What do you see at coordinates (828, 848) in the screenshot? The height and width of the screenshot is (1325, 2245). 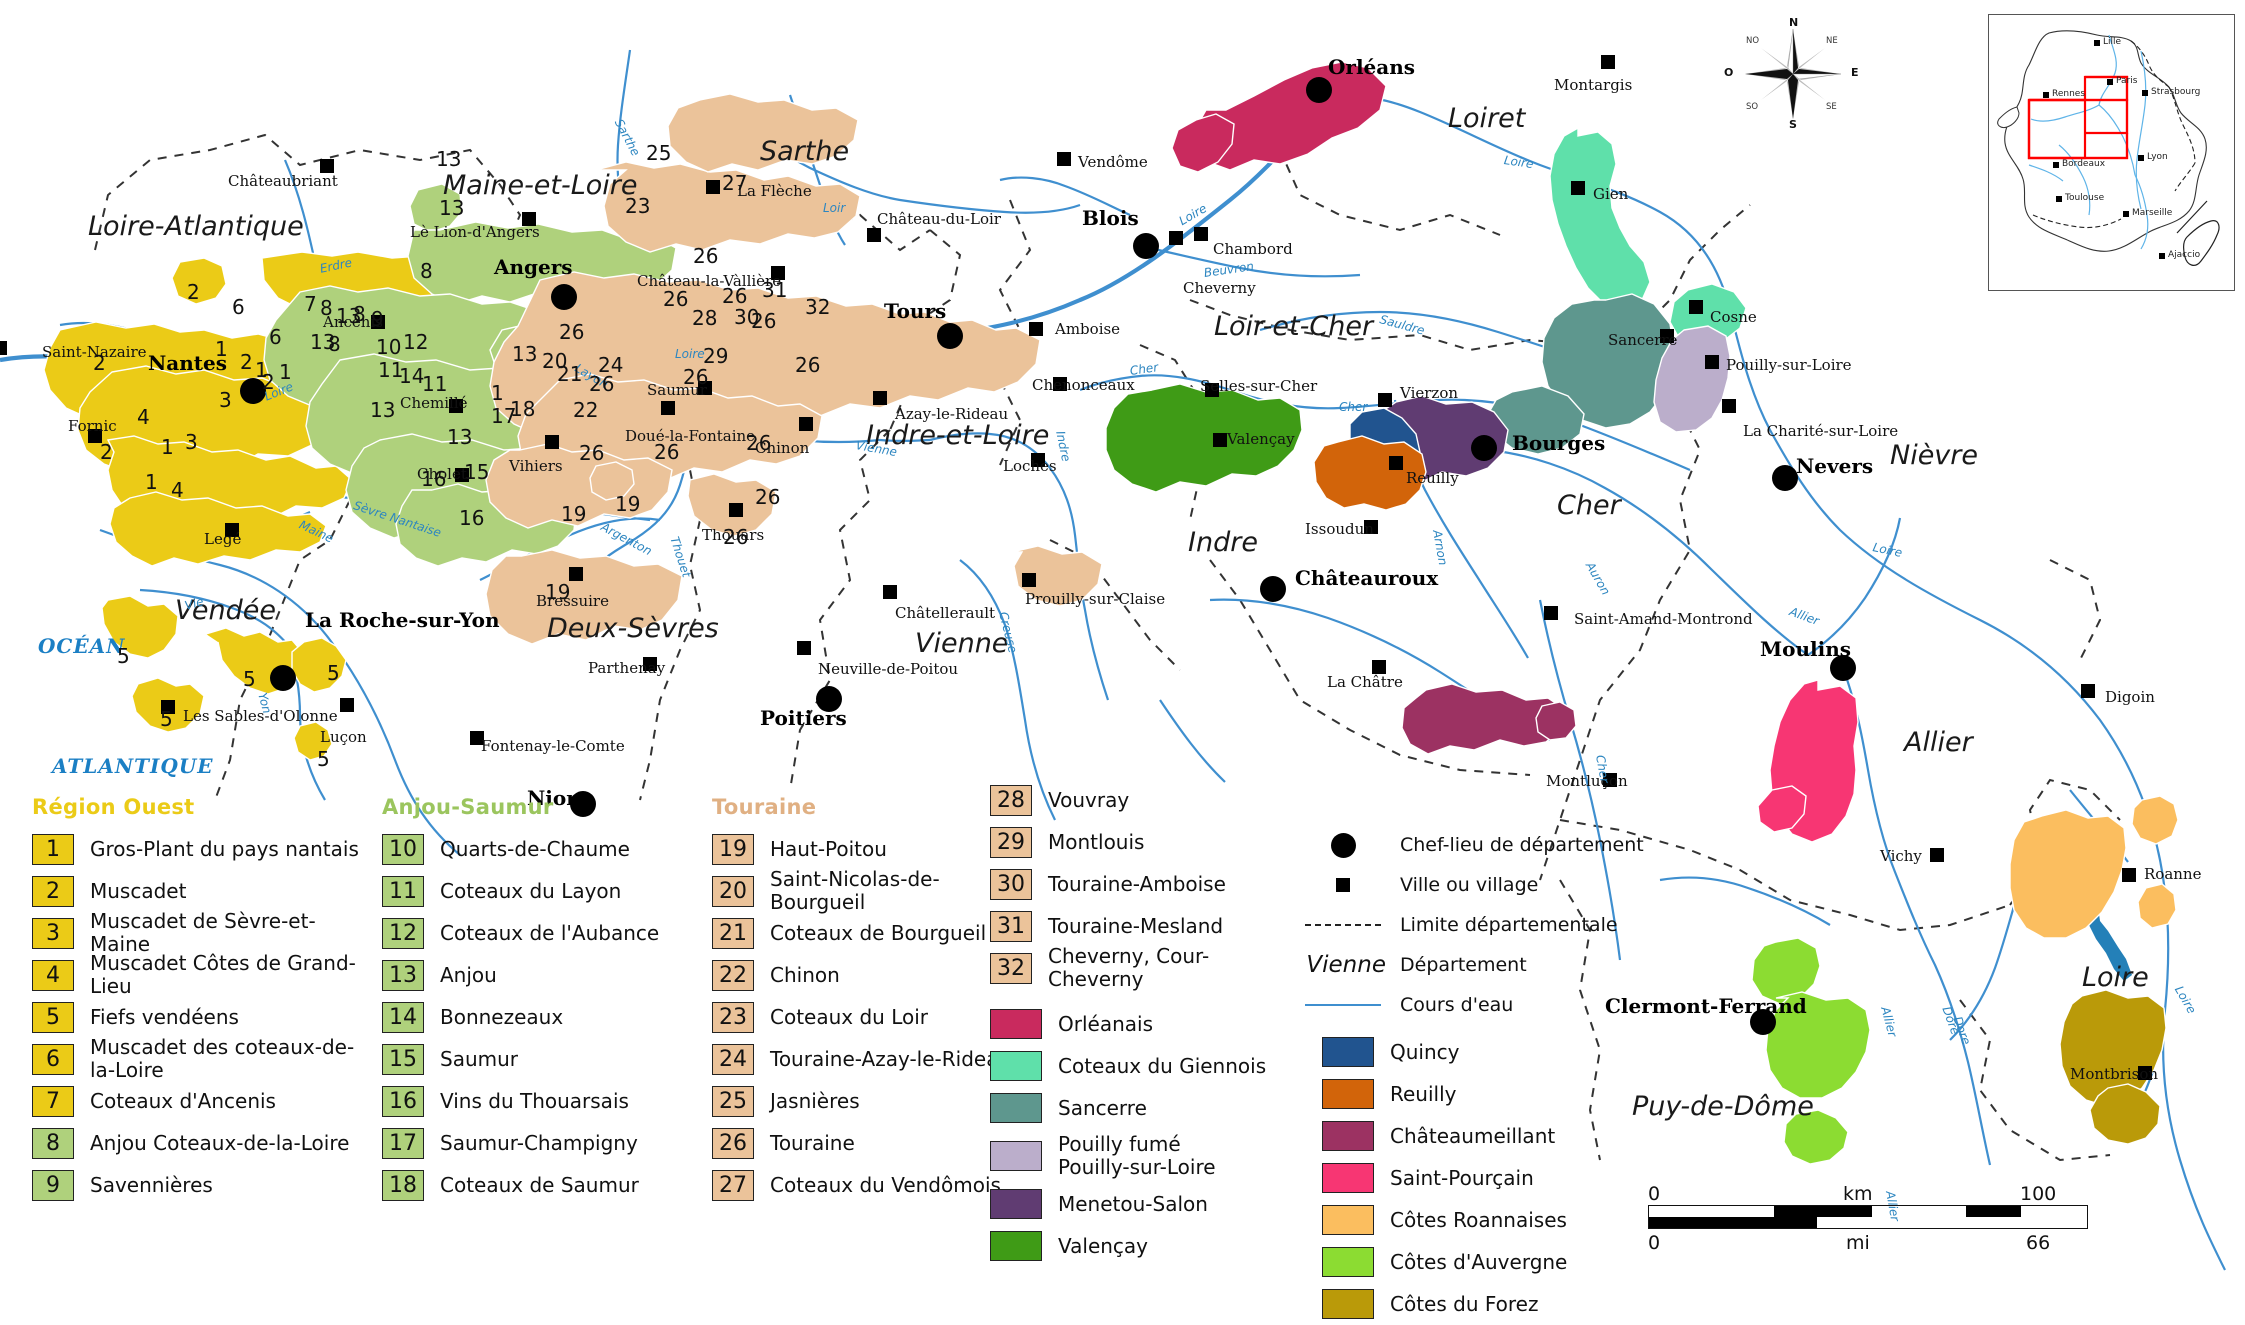 I see `legend-item-label: Haut-Poitou` at bounding box center [828, 848].